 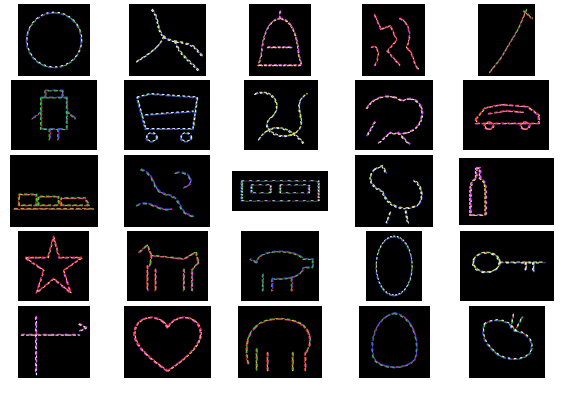 I want to click on tile-rabbit, so click(x=507, y=342).